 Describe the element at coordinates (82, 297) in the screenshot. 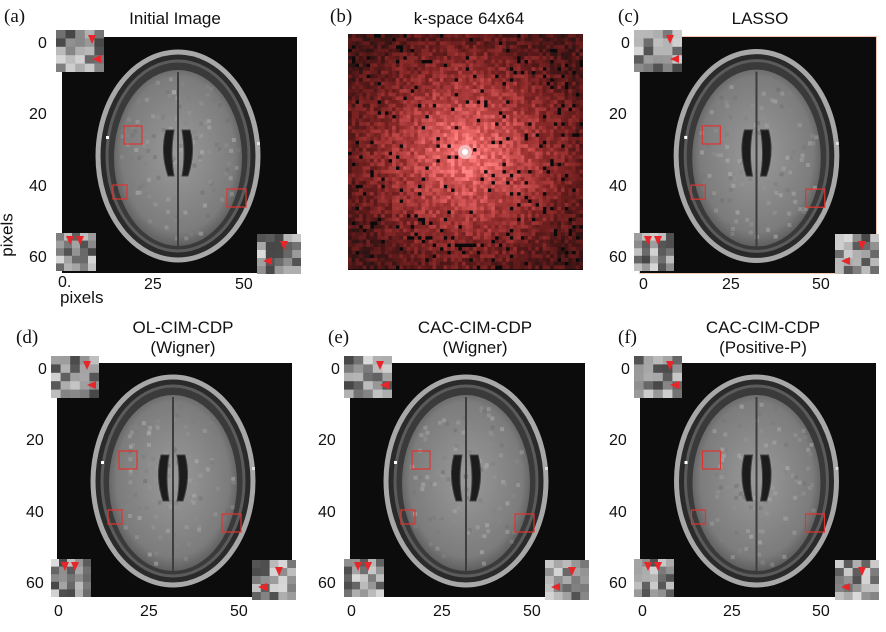

I see `x-axis-label: pixels` at that location.